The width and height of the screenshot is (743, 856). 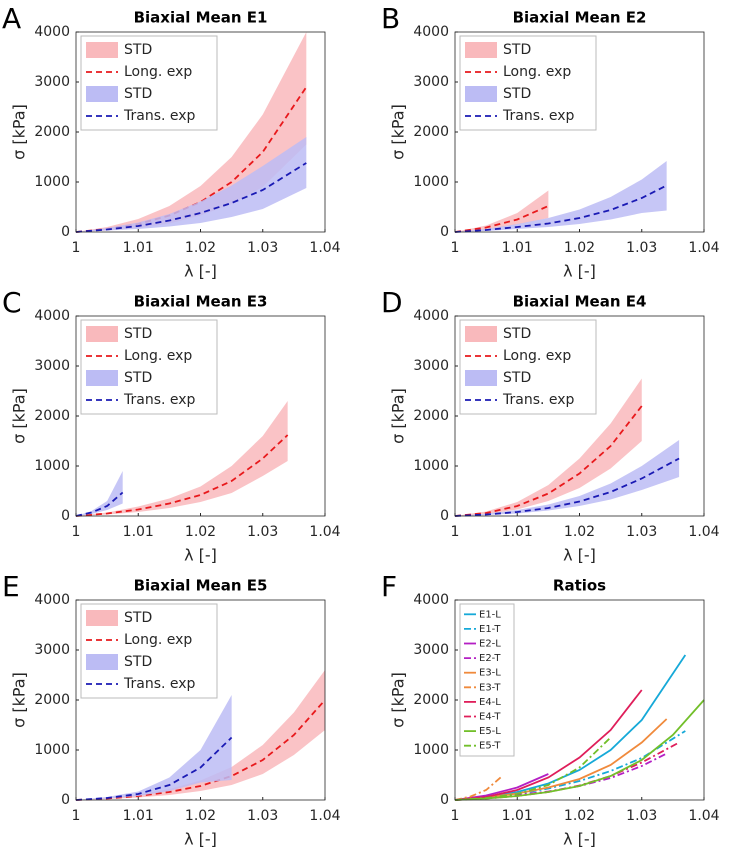 I want to click on legend-label: E1-L, so click(x=490, y=614).